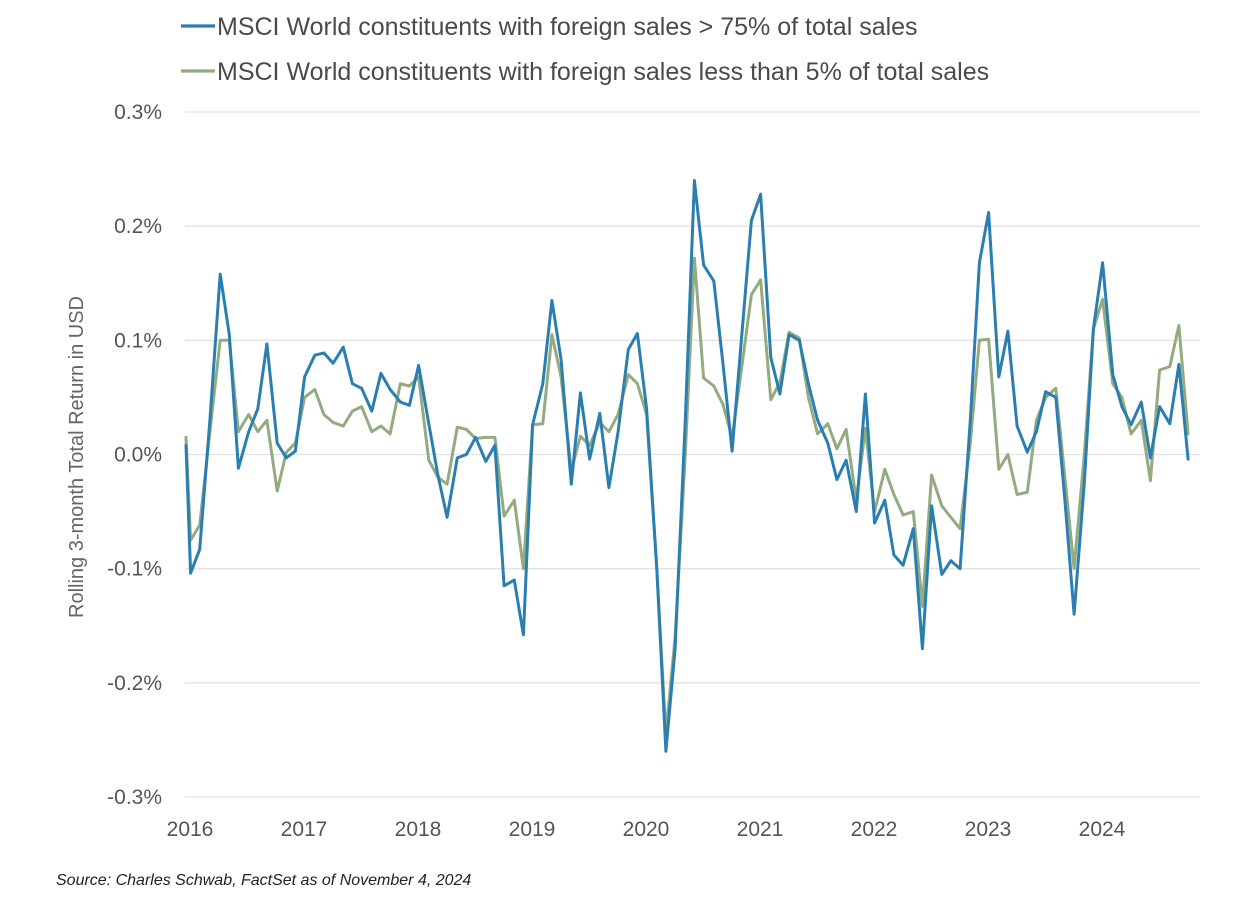 Image resolution: width=1234 pixels, height=910 pixels. Describe the element at coordinates (304, 829) in the screenshot. I see `x-tick-label: 2017` at that location.